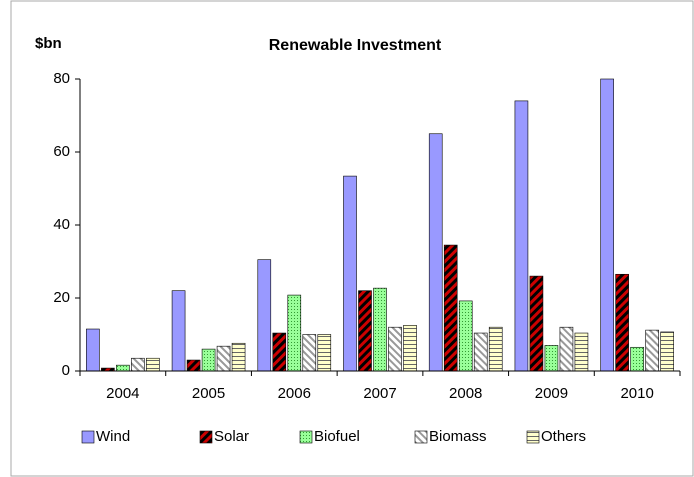 Image resolution: width=694 pixels, height=477 pixels. I want to click on y-tick-label: 0, so click(66, 370).